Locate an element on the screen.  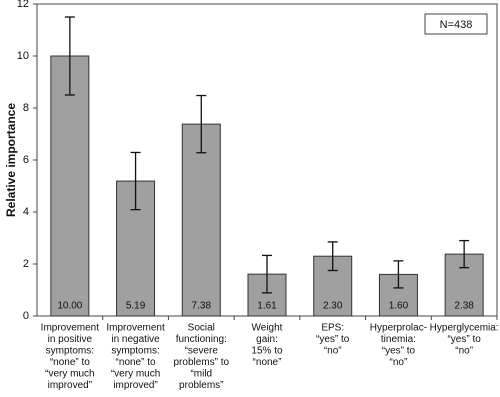
annotation: N=438 is located at coordinates (456, 25).